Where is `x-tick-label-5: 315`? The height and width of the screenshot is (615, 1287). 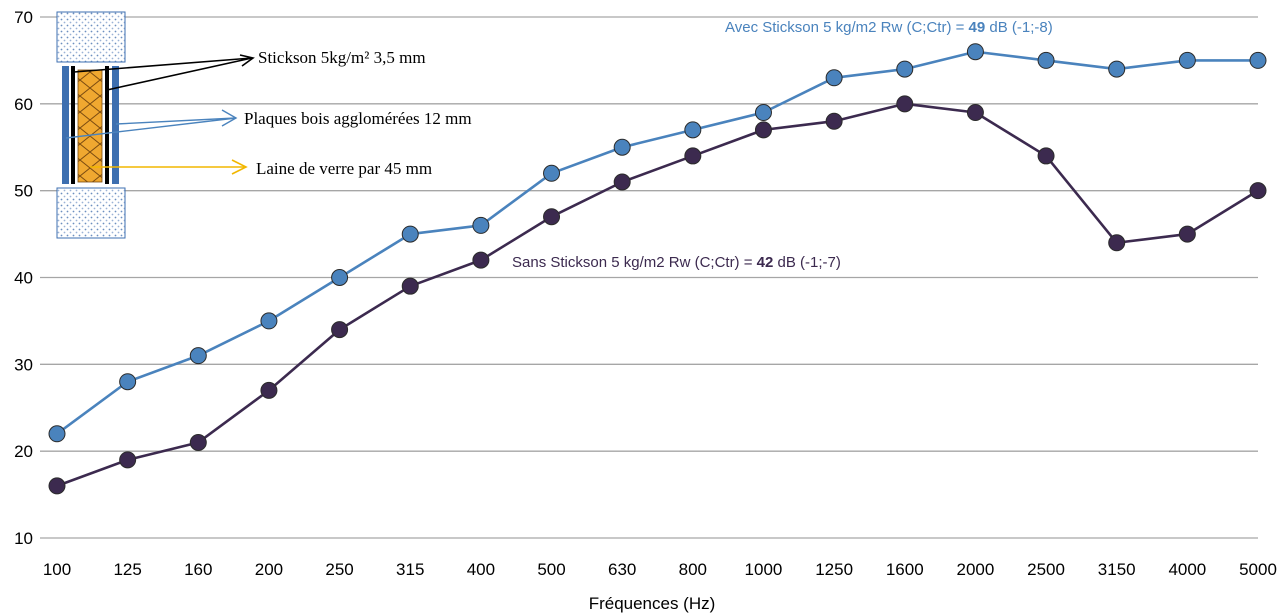
x-tick-label-5: 315 is located at coordinates (410, 569).